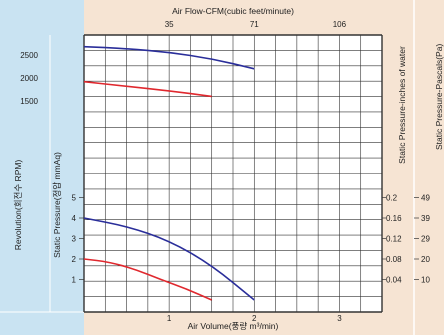 This screenshot has height=335, width=444. Describe the element at coordinates (169, 24) in the screenshot. I see `x-top-tick-label: 35` at that location.